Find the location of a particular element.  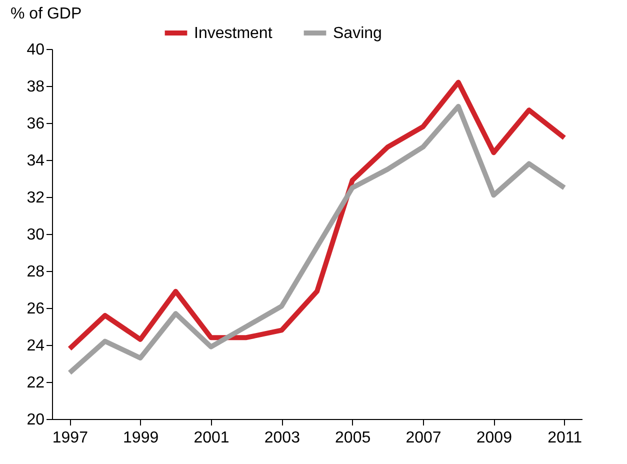

y-tick-label: 30 is located at coordinates (35, 235).